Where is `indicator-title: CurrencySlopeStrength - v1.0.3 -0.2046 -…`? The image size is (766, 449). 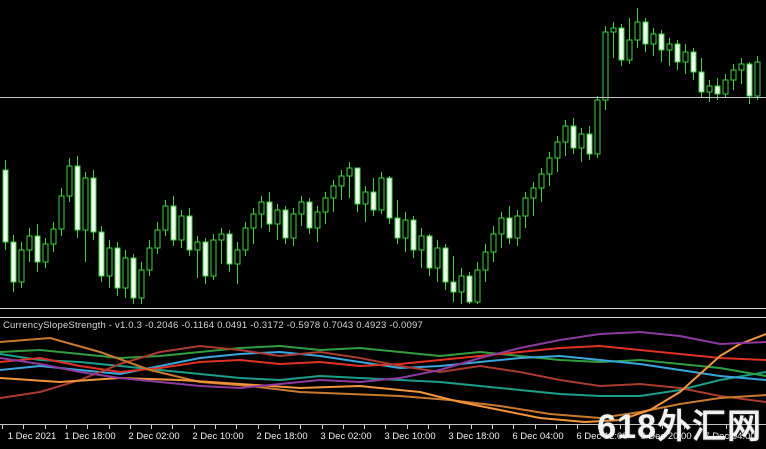
indicator-title: CurrencySlopeStrength - v1.0.3 -0.2046 -… is located at coordinates (213, 325).